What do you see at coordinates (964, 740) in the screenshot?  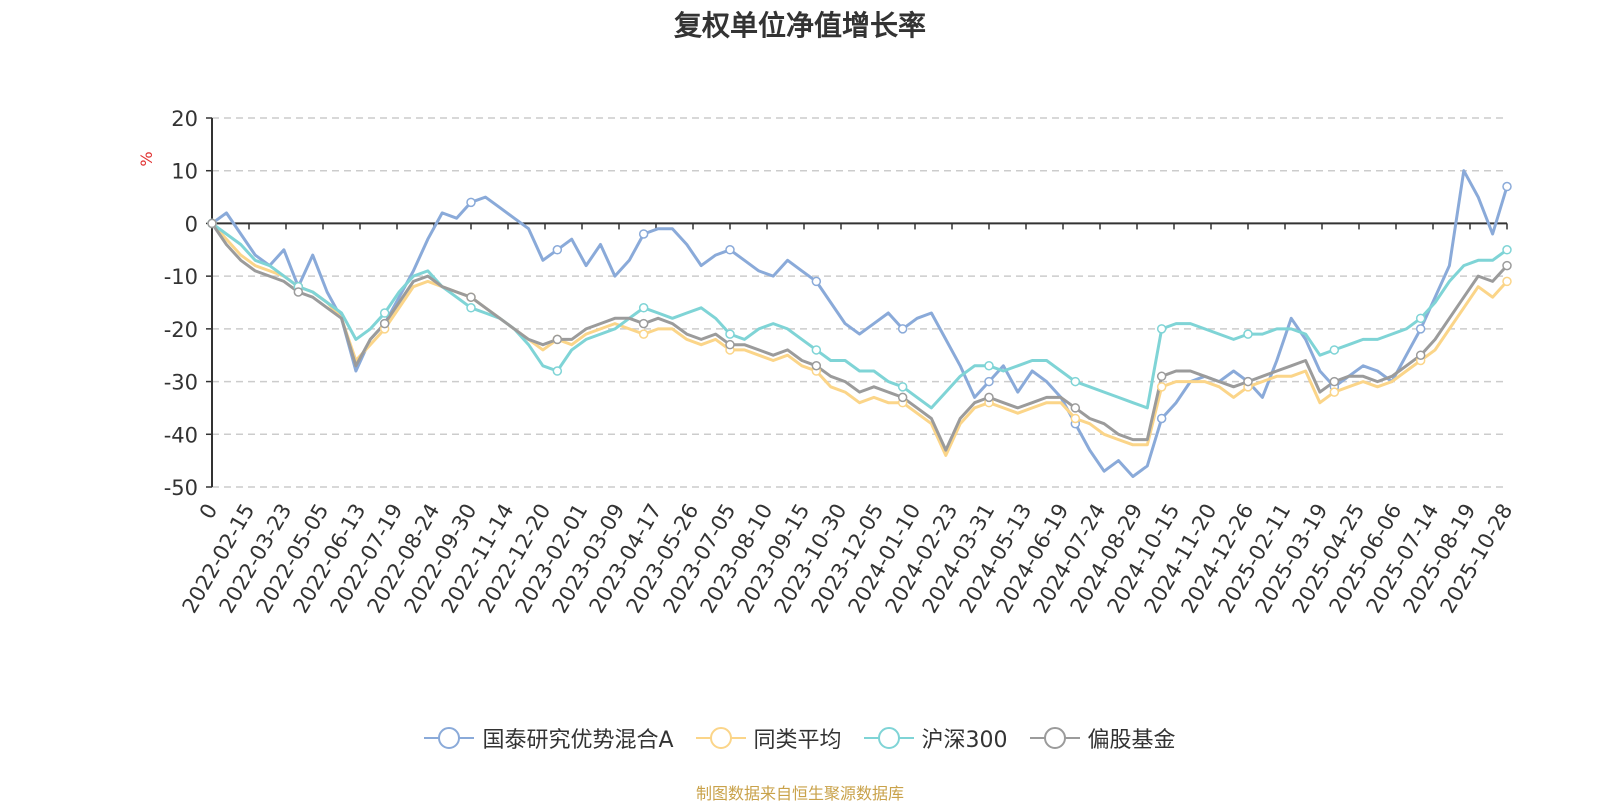 I see `legend-label: 沪深300` at bounding box center [964, 740].